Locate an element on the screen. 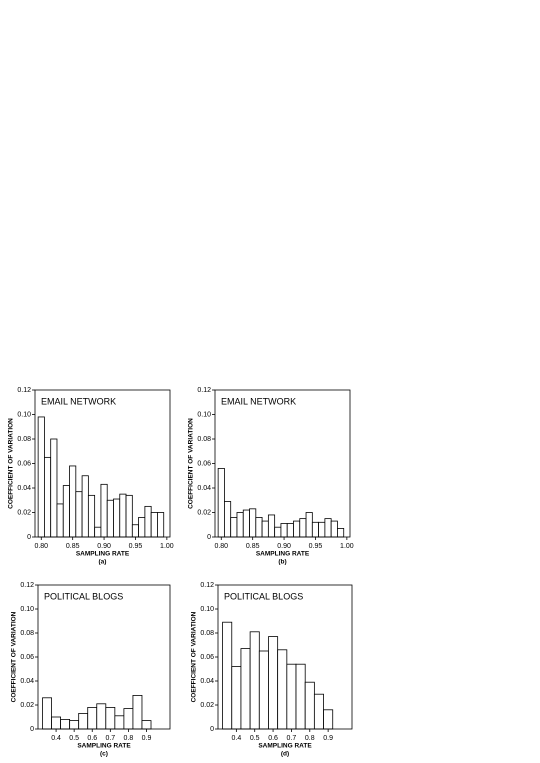 Image resolution: width=540 pixels, height=763 pixels. x-tick-label: 0.95 is located at coordinates (136, 546).